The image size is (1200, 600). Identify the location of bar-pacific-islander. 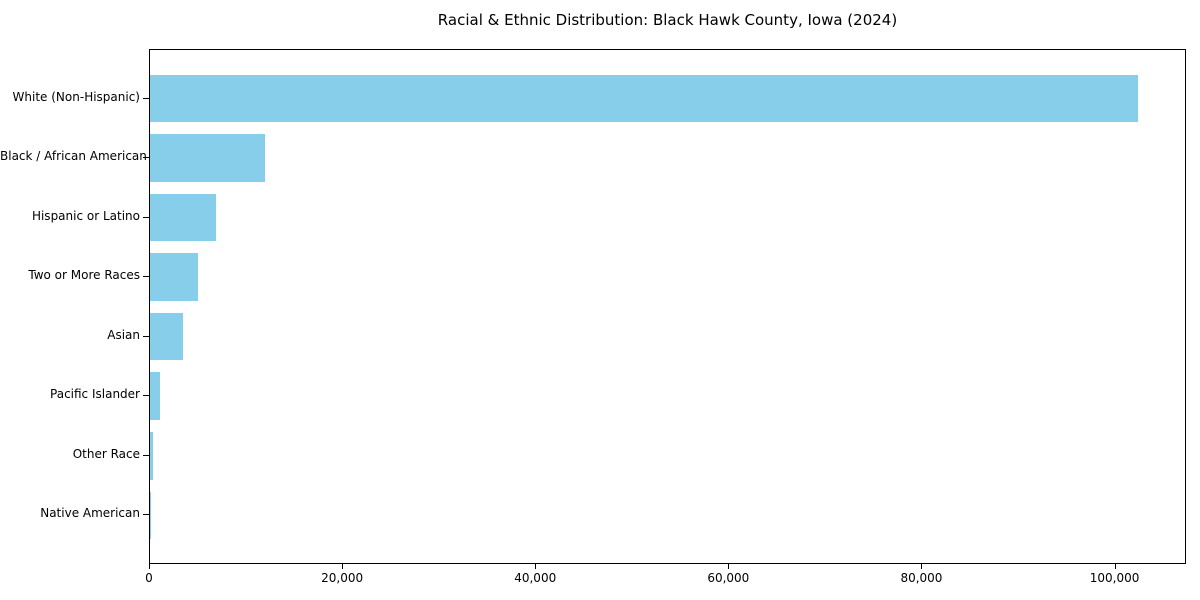
(155, 396).